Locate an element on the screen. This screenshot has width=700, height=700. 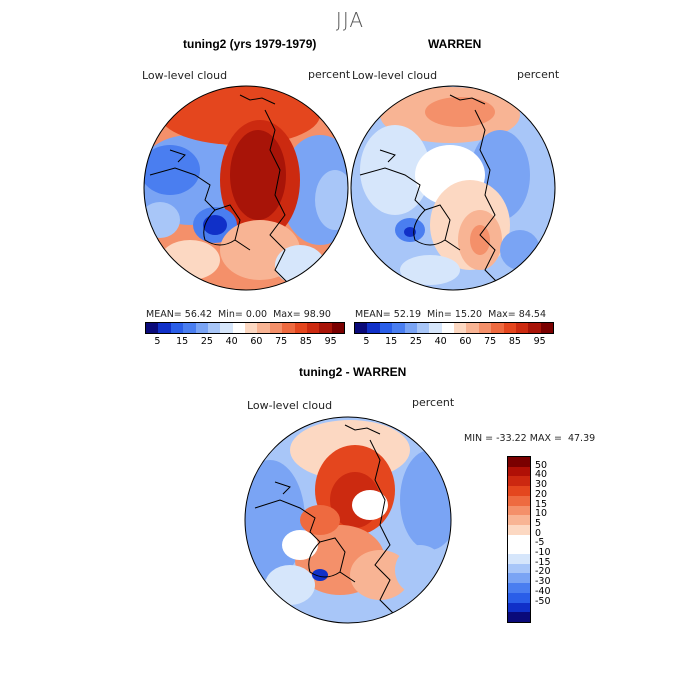
figure-title: JJA is located at coordinates (350, 20).